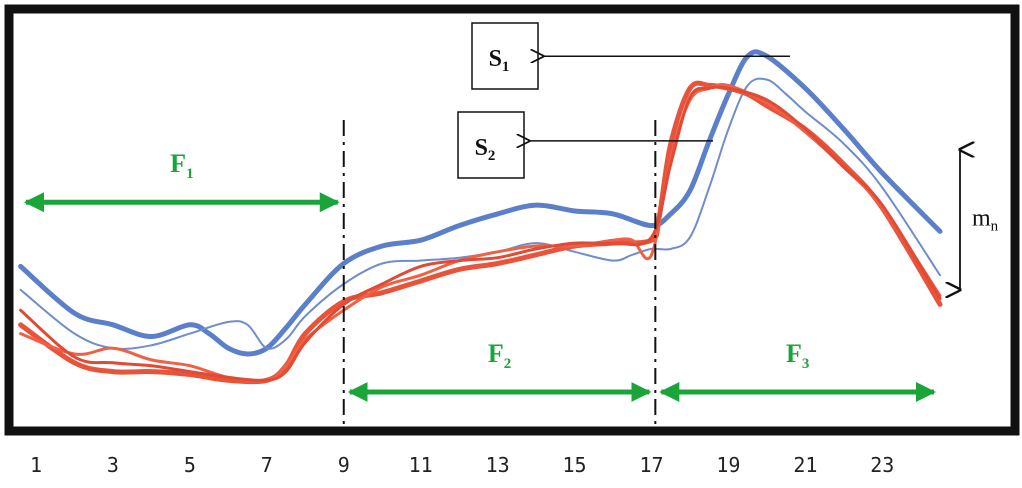 Image resolution: width=1022 pixels, height=488 pixels. What do you see at coordinates (575, 465) in the screenshot?
I see `x-tick-label: 15` at bounding box center [575, 465].